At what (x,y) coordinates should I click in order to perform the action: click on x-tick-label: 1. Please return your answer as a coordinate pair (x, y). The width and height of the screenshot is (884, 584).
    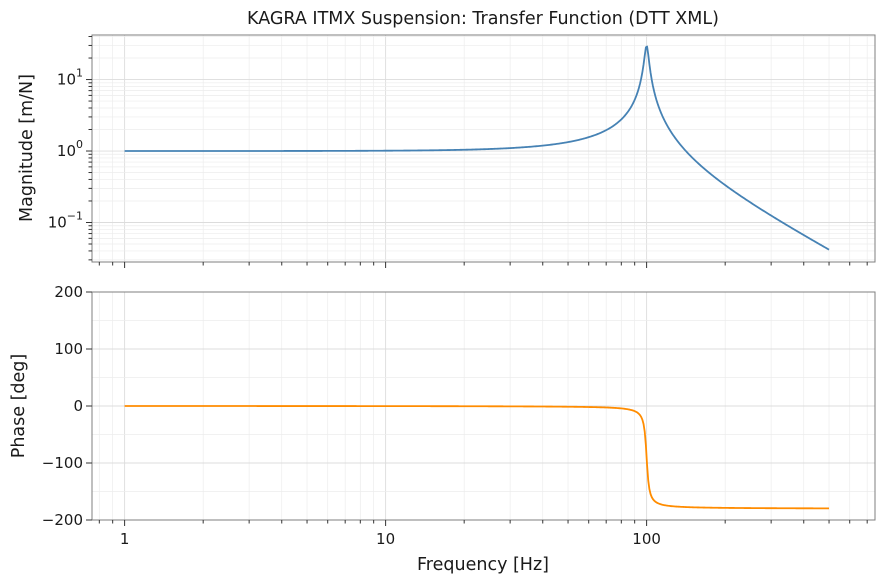
    Looking at the image, I should click on (125, 539).